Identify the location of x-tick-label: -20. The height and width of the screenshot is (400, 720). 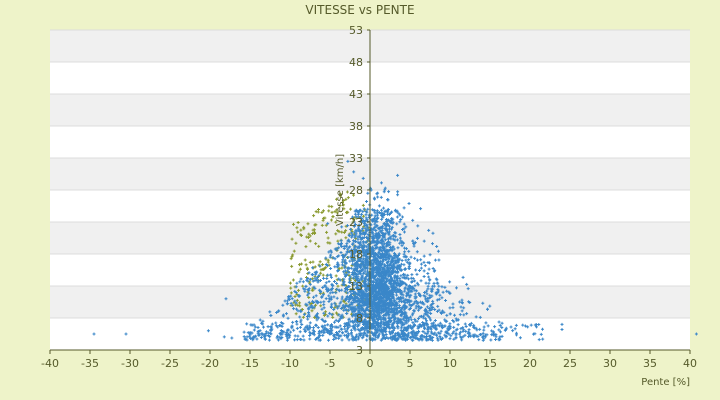
(210, 363).